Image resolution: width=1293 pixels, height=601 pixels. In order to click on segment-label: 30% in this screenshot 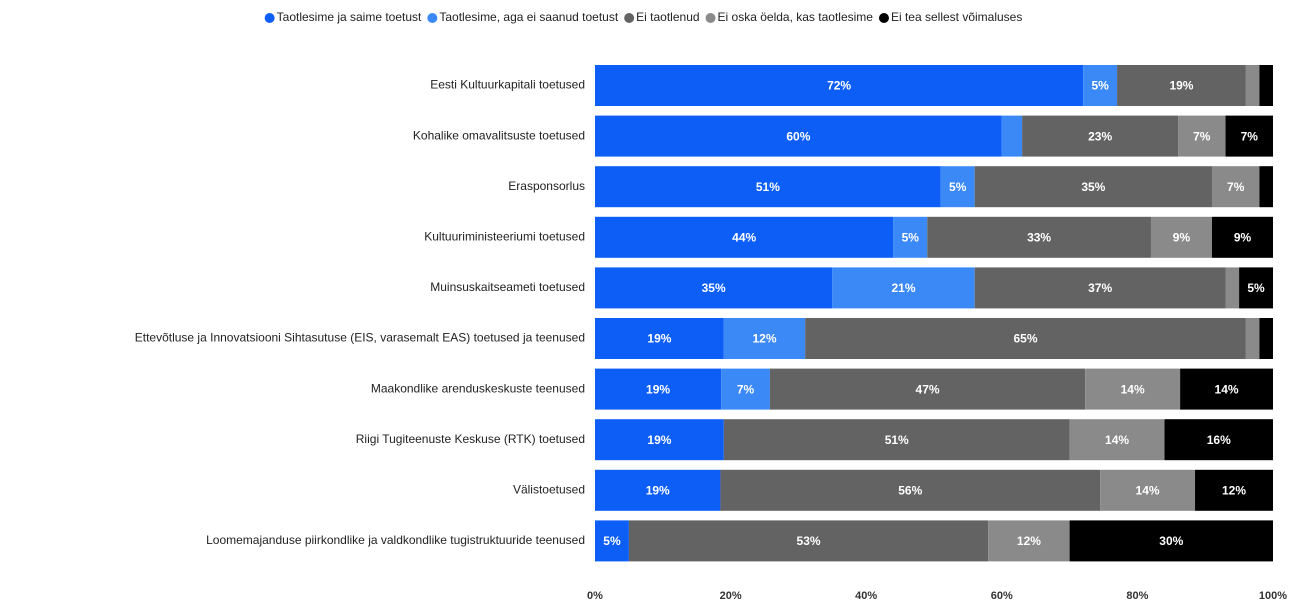, I will do `click(1171, 541)`.